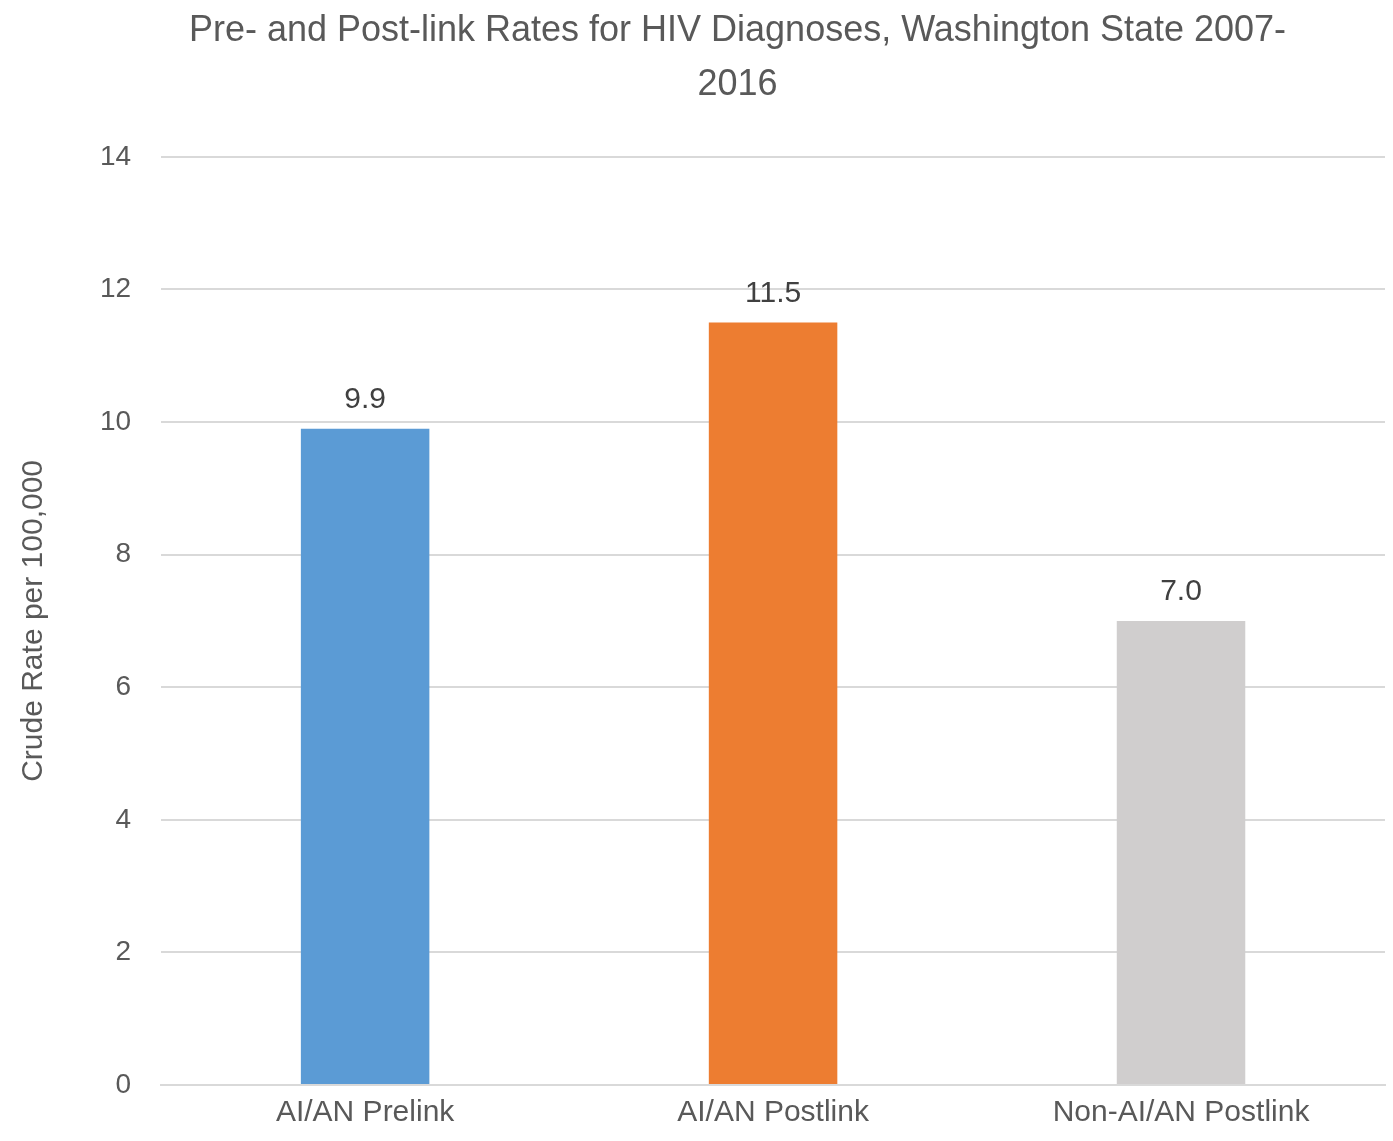 The height and width of the screenshot is (1141, 1393). Describe the element at coordinates (365, 397) in the screenshot. I see `data-label: 9.9` at that location.